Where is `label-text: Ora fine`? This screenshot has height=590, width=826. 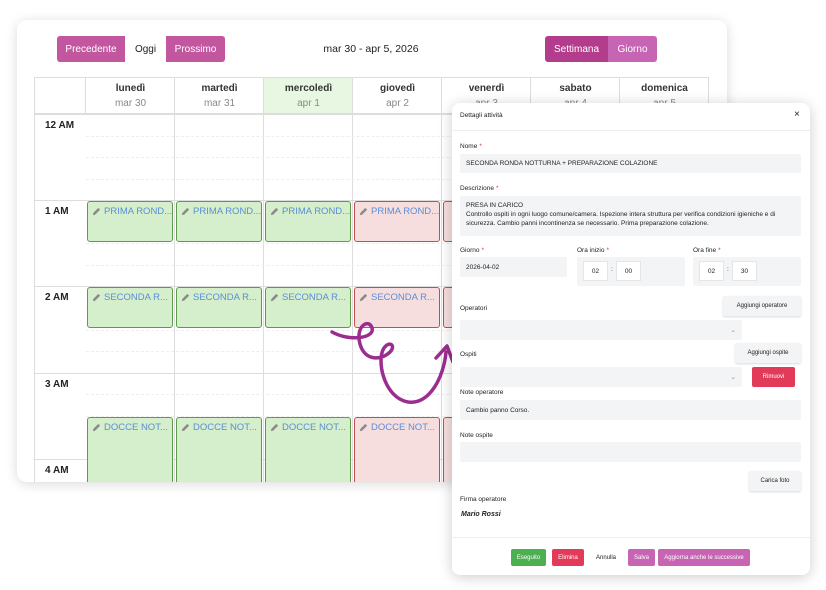 label-text: Ora fine is located at coordinates (705, 250).